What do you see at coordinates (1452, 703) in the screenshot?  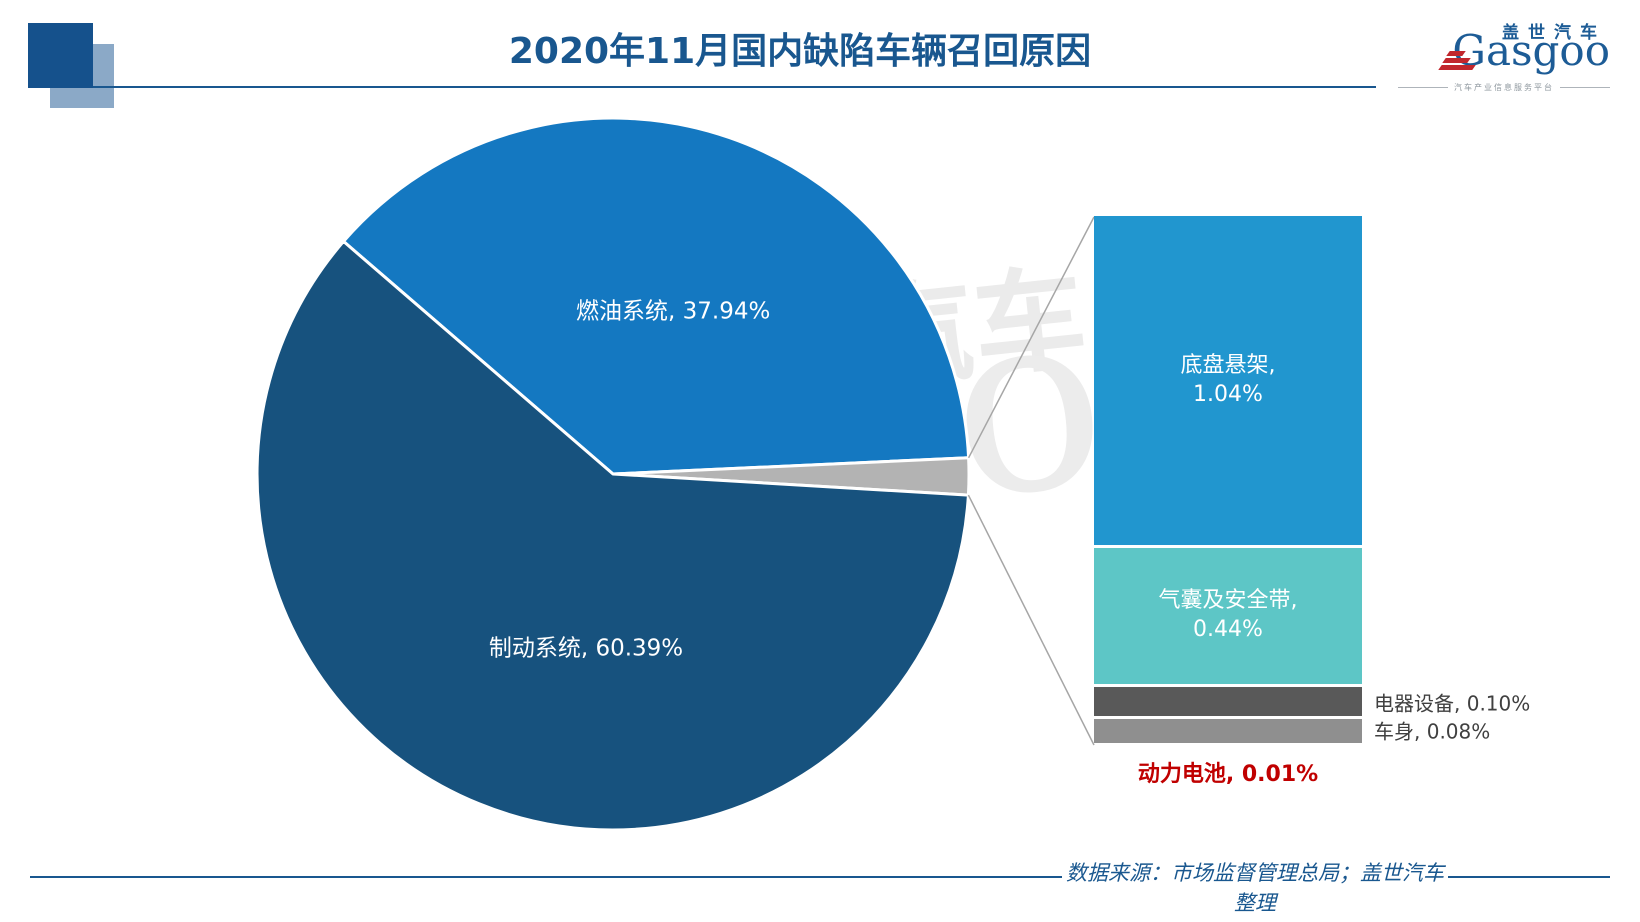 I see `bar-segment-label: 电器设备, 0.10%` at bounding box center [1452, 703].